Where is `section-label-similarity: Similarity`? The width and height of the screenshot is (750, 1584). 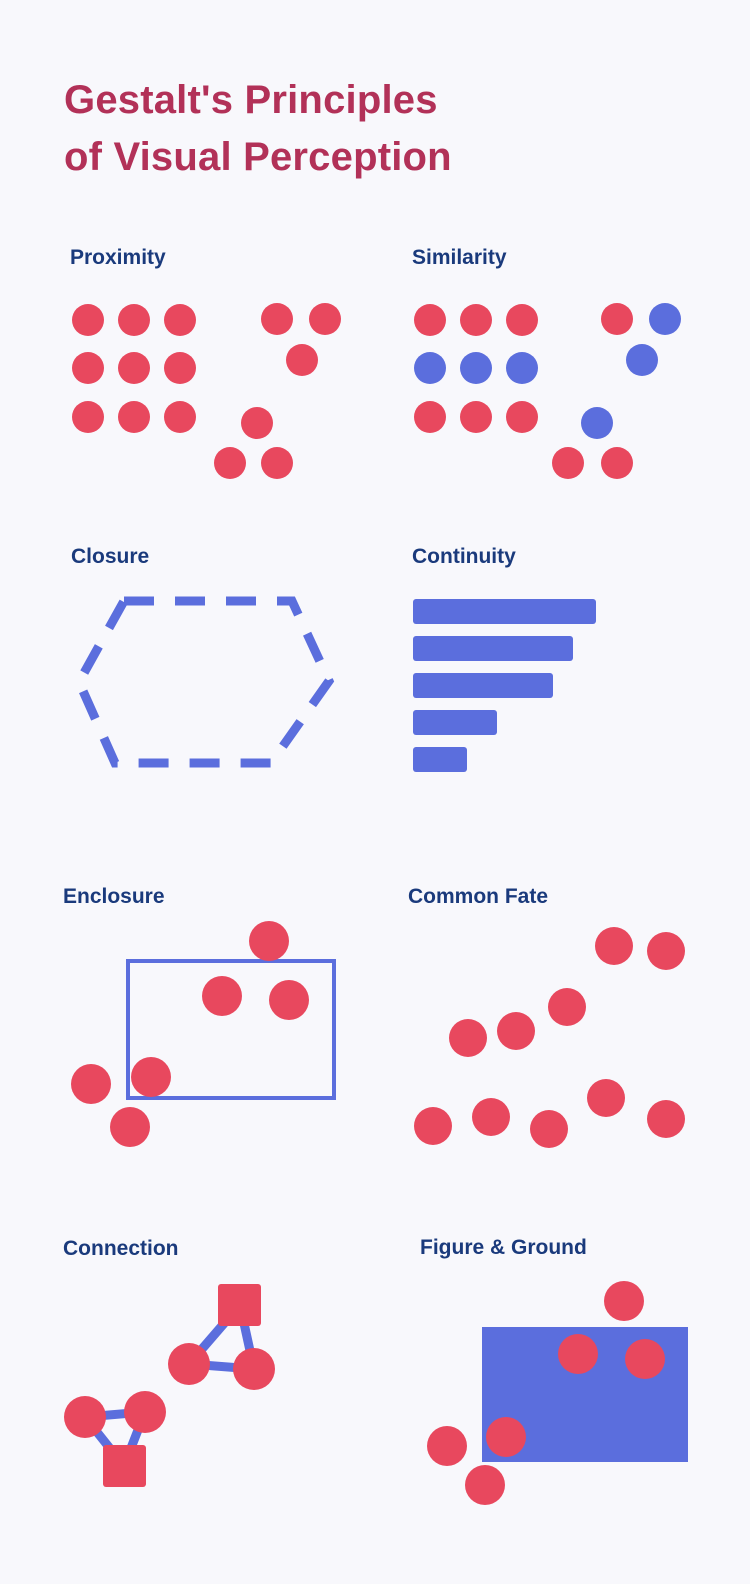 section-label-similarity: Similarity is located at coordinates (459, 257).